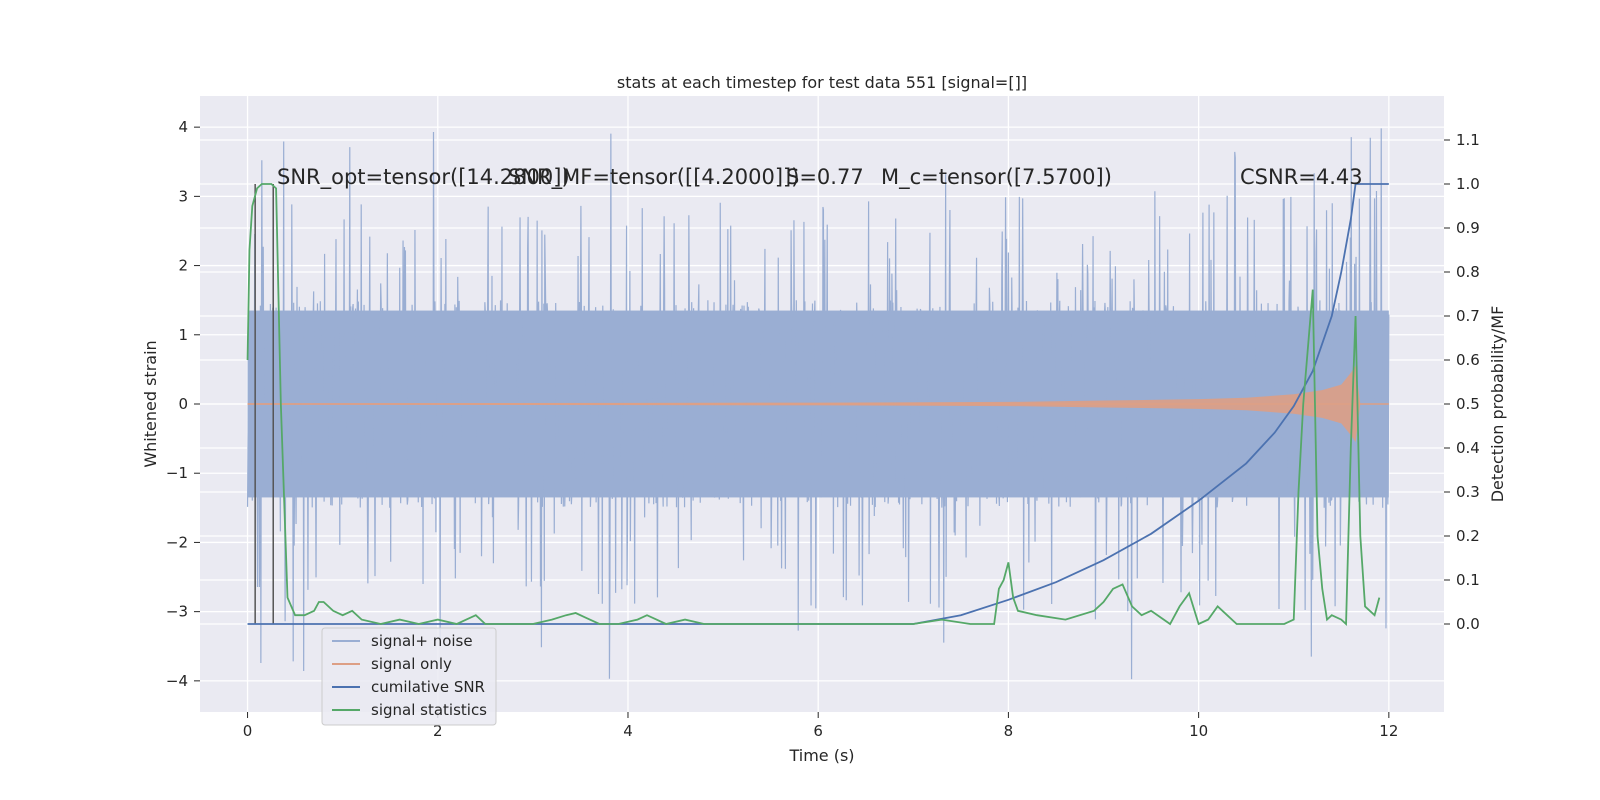 This screenshot has height=800, width=1600. What do you see at coordinates (183, 196) in the screenshot?
I see `y-tick-label-left: 3` at bounding box center [183, 196].